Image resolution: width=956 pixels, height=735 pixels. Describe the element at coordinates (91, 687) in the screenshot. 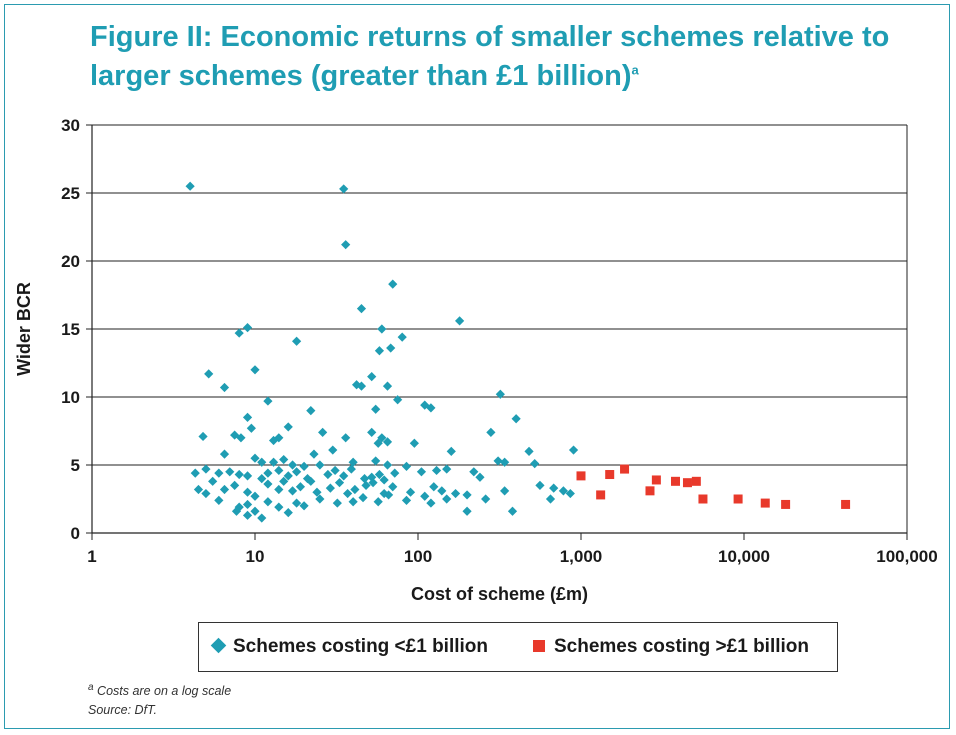

I see `footnote-marker: a` at that location.